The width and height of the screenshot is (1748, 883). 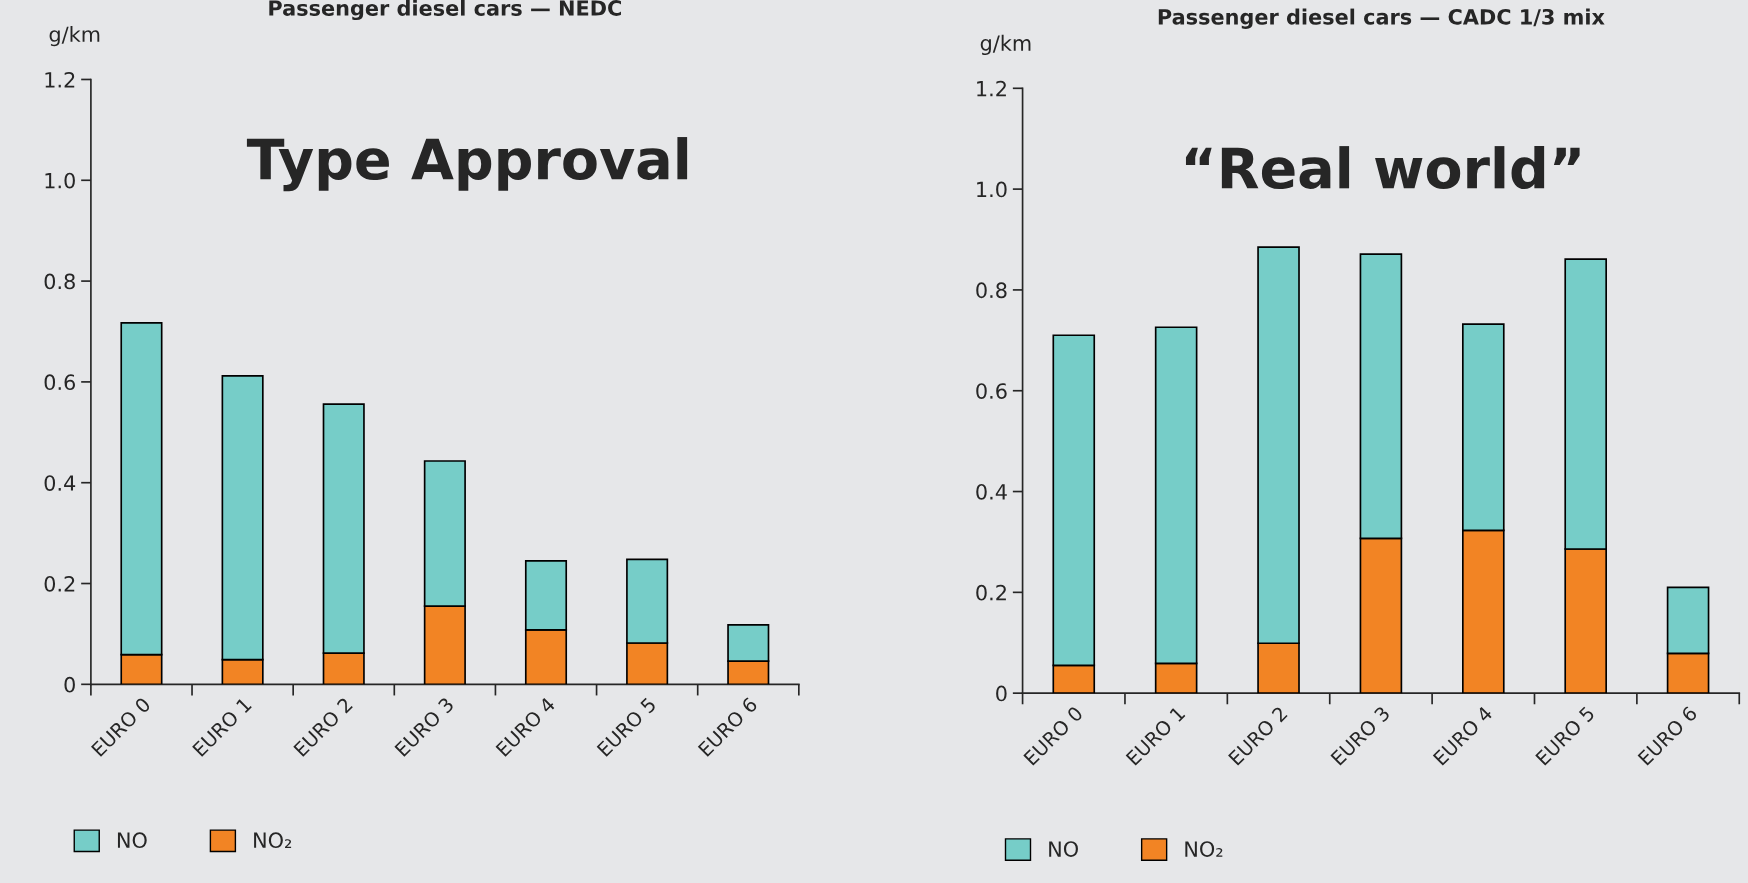 I want to click on annotation: Type Approval, so click(x=467, y=164).